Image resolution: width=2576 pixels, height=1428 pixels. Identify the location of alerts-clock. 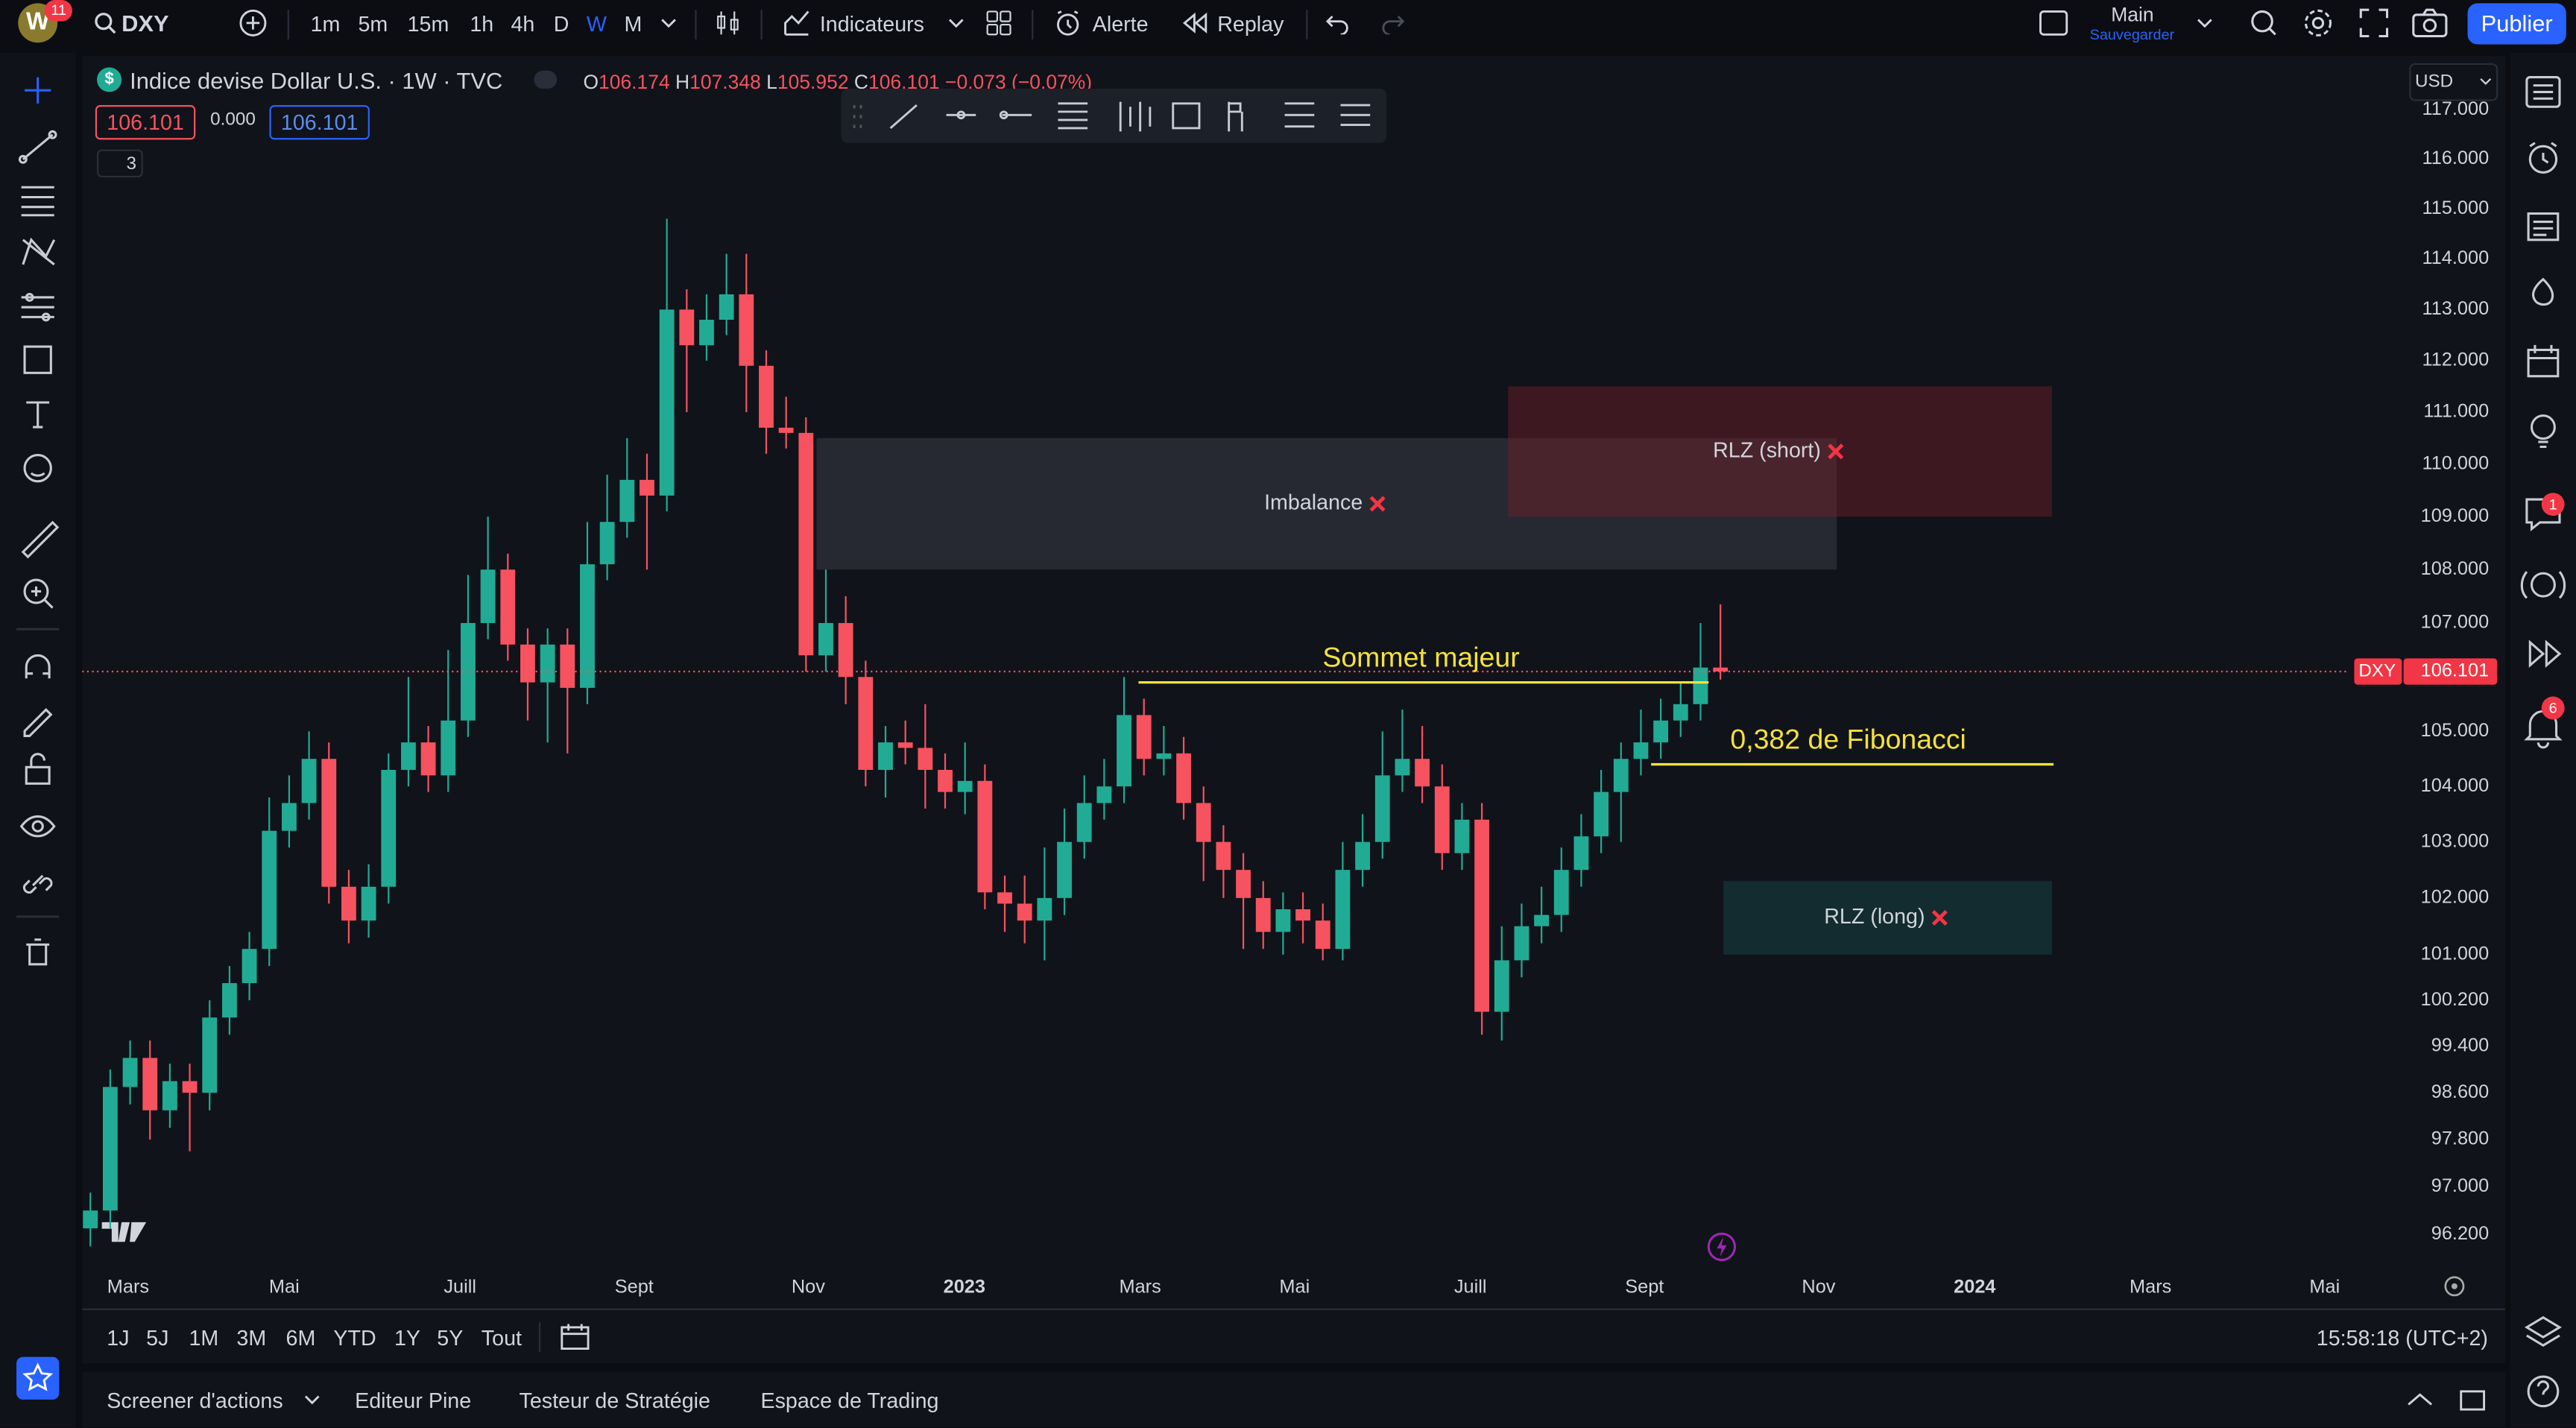
(2543, 158).